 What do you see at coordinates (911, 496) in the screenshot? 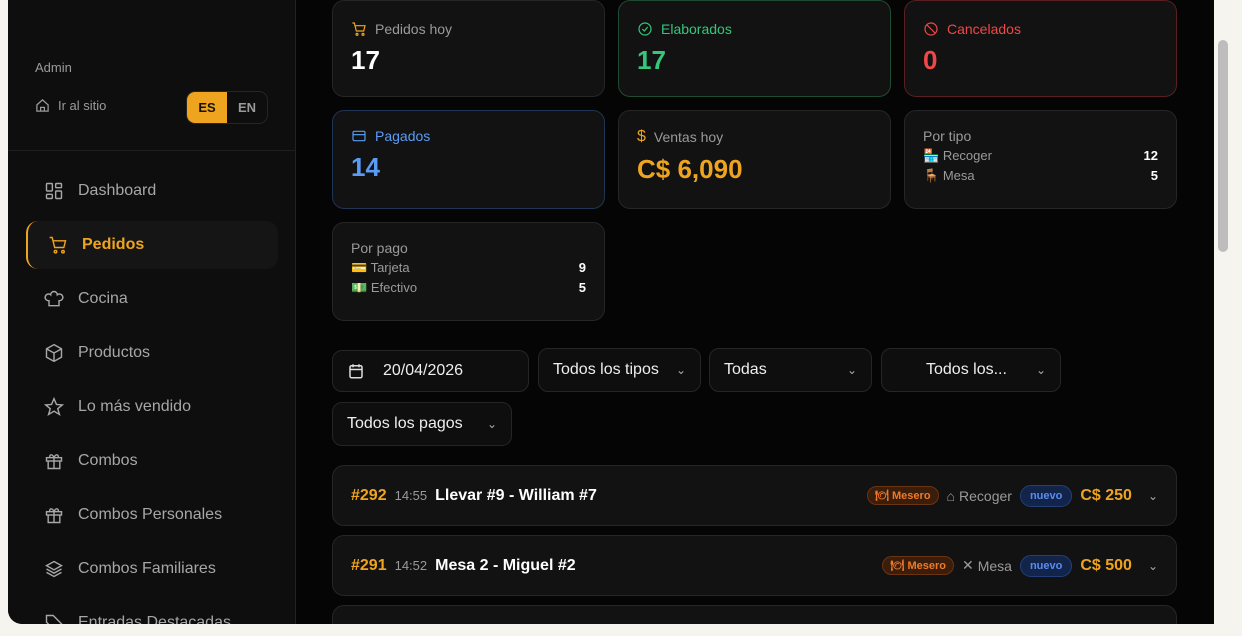
I see `source-label: Mesero` at bounding box center [911, 496].